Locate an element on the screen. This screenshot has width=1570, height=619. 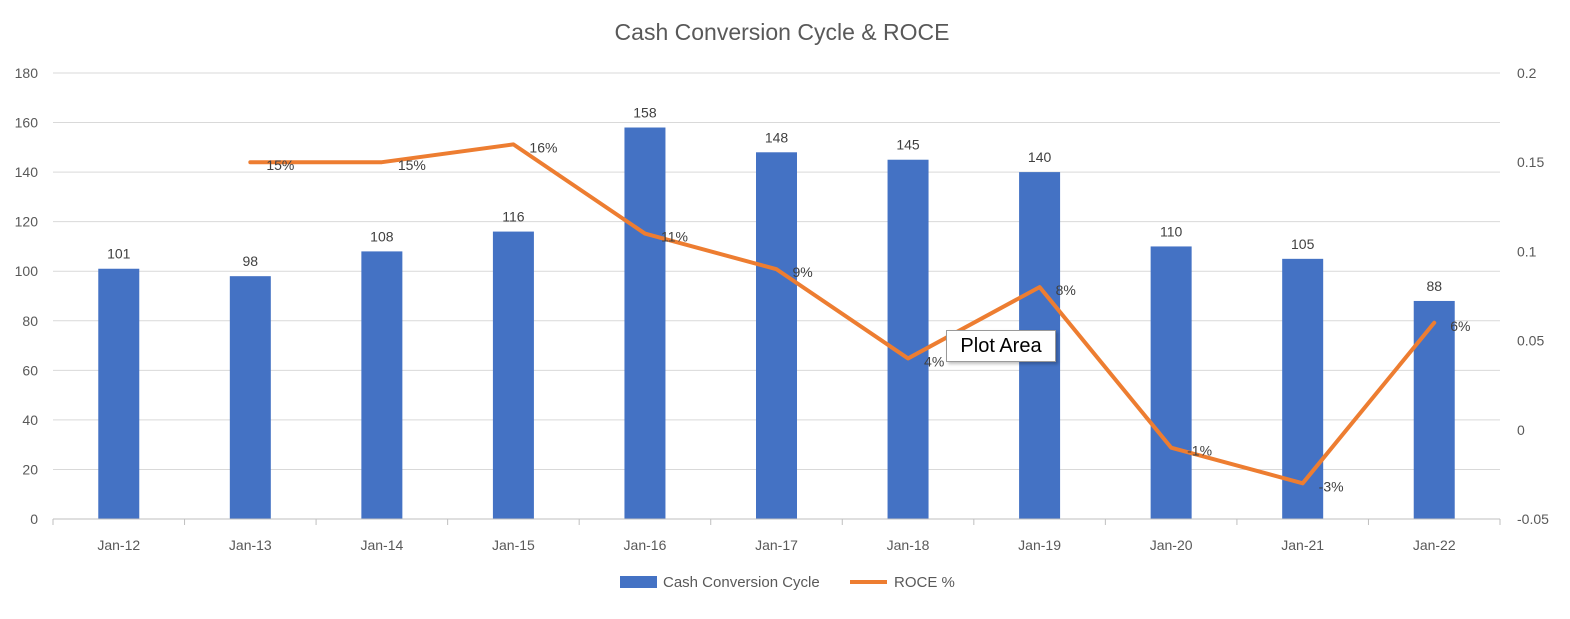
y-tick-label: 60 is located at coordinates (30, 370).